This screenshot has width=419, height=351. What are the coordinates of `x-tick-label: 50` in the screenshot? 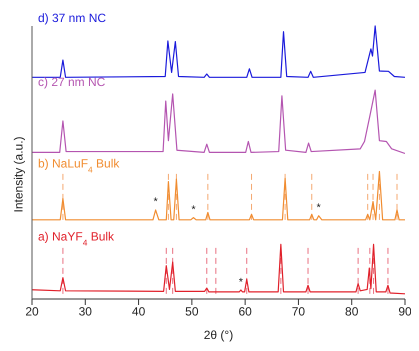 It's located at (192, 311).